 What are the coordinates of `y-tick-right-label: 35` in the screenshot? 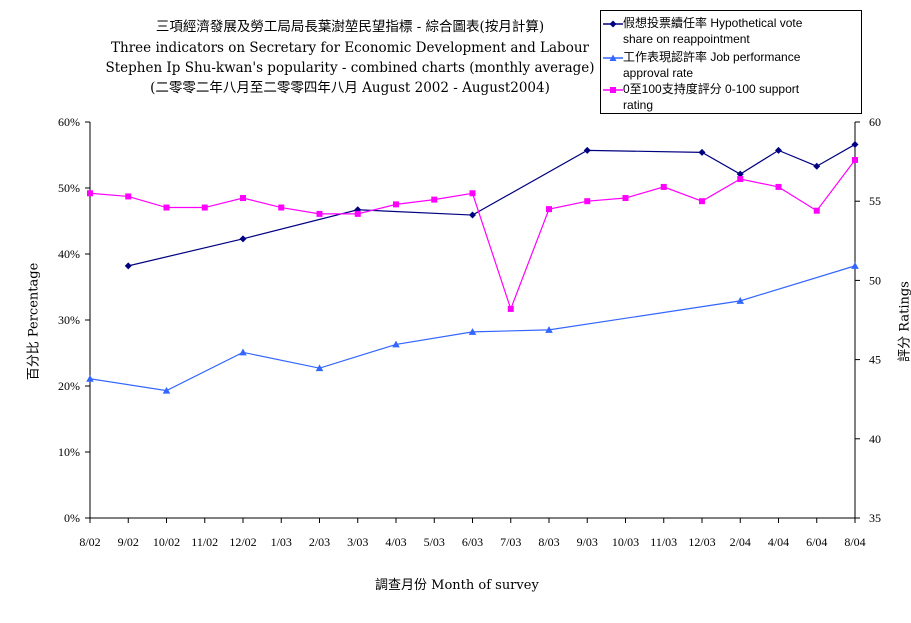 It's located at (875, 518).